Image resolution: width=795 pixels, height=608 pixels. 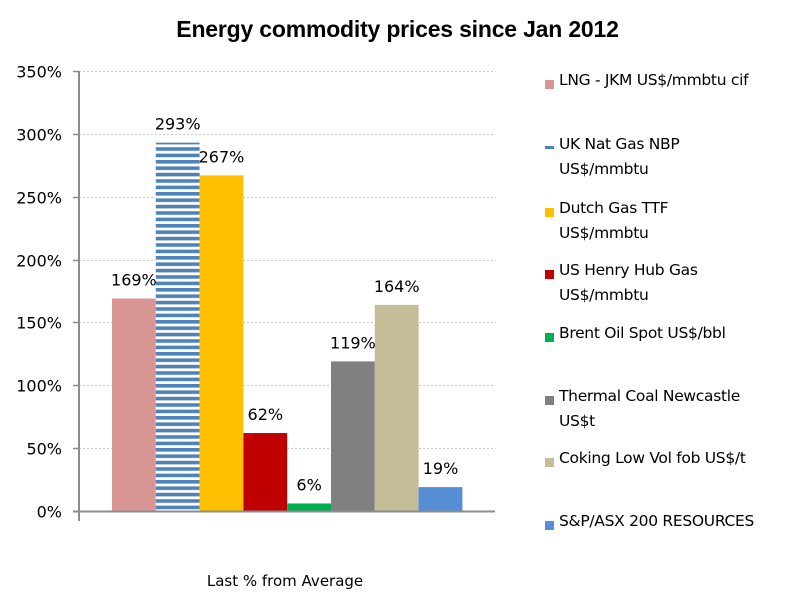 What do you see at coordinates (650, 396) in the screenshot?
I see `legend-label: Thermal Coal Newcastle` at bounding box center [650, 396].